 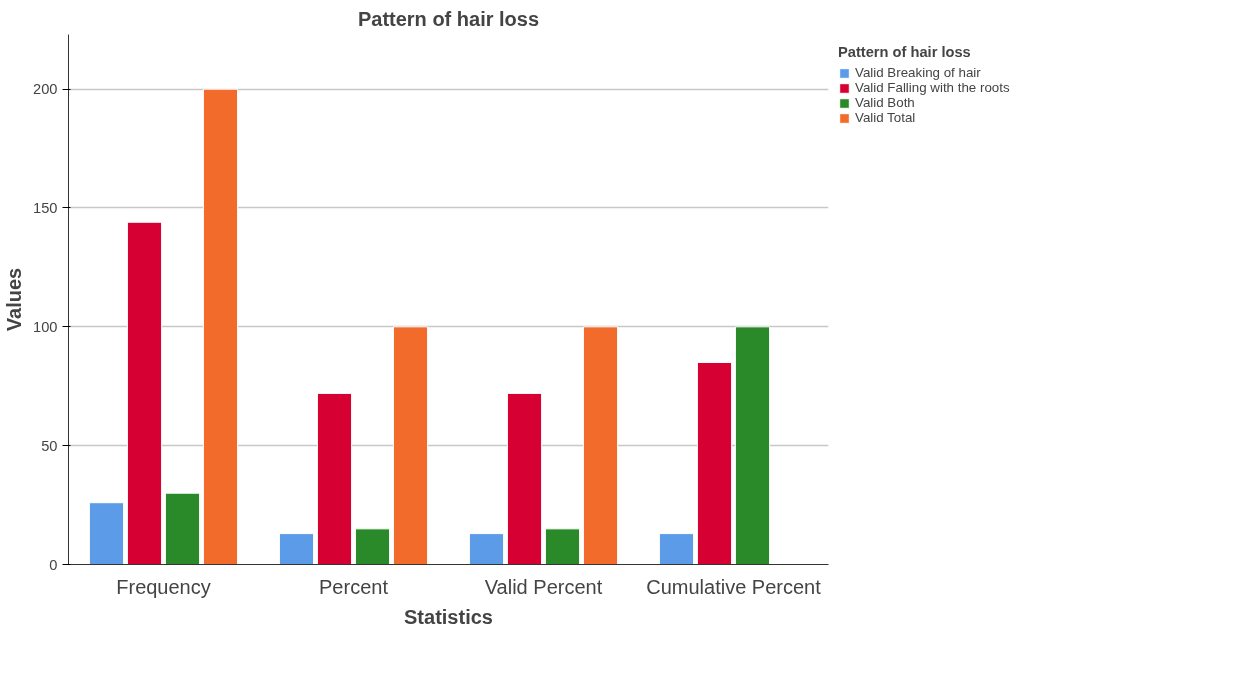 What do you see at coordinates (905, 52) in the screenshot?
I see `legend-title: Pattern of hair loss` at bounding box center [905, 52].